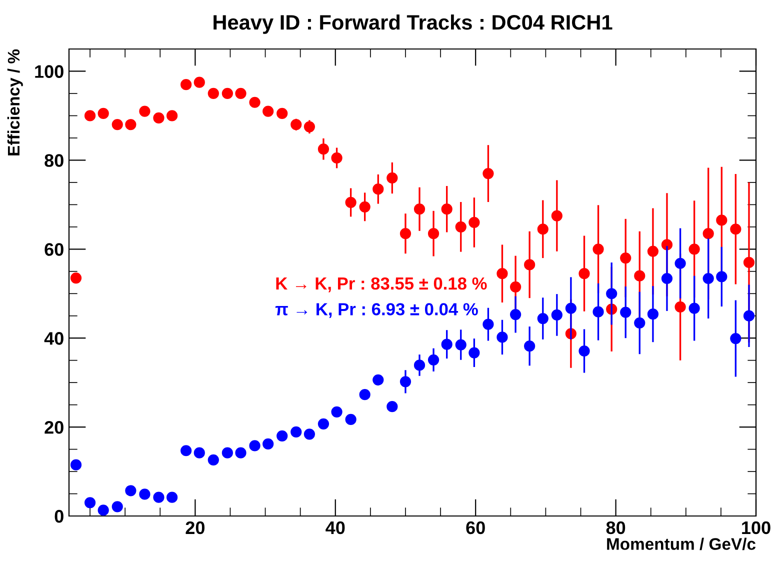  Describe the element at coordinates (756, 527) in the screenshot. I see `x-tick-label: 100` at that location.